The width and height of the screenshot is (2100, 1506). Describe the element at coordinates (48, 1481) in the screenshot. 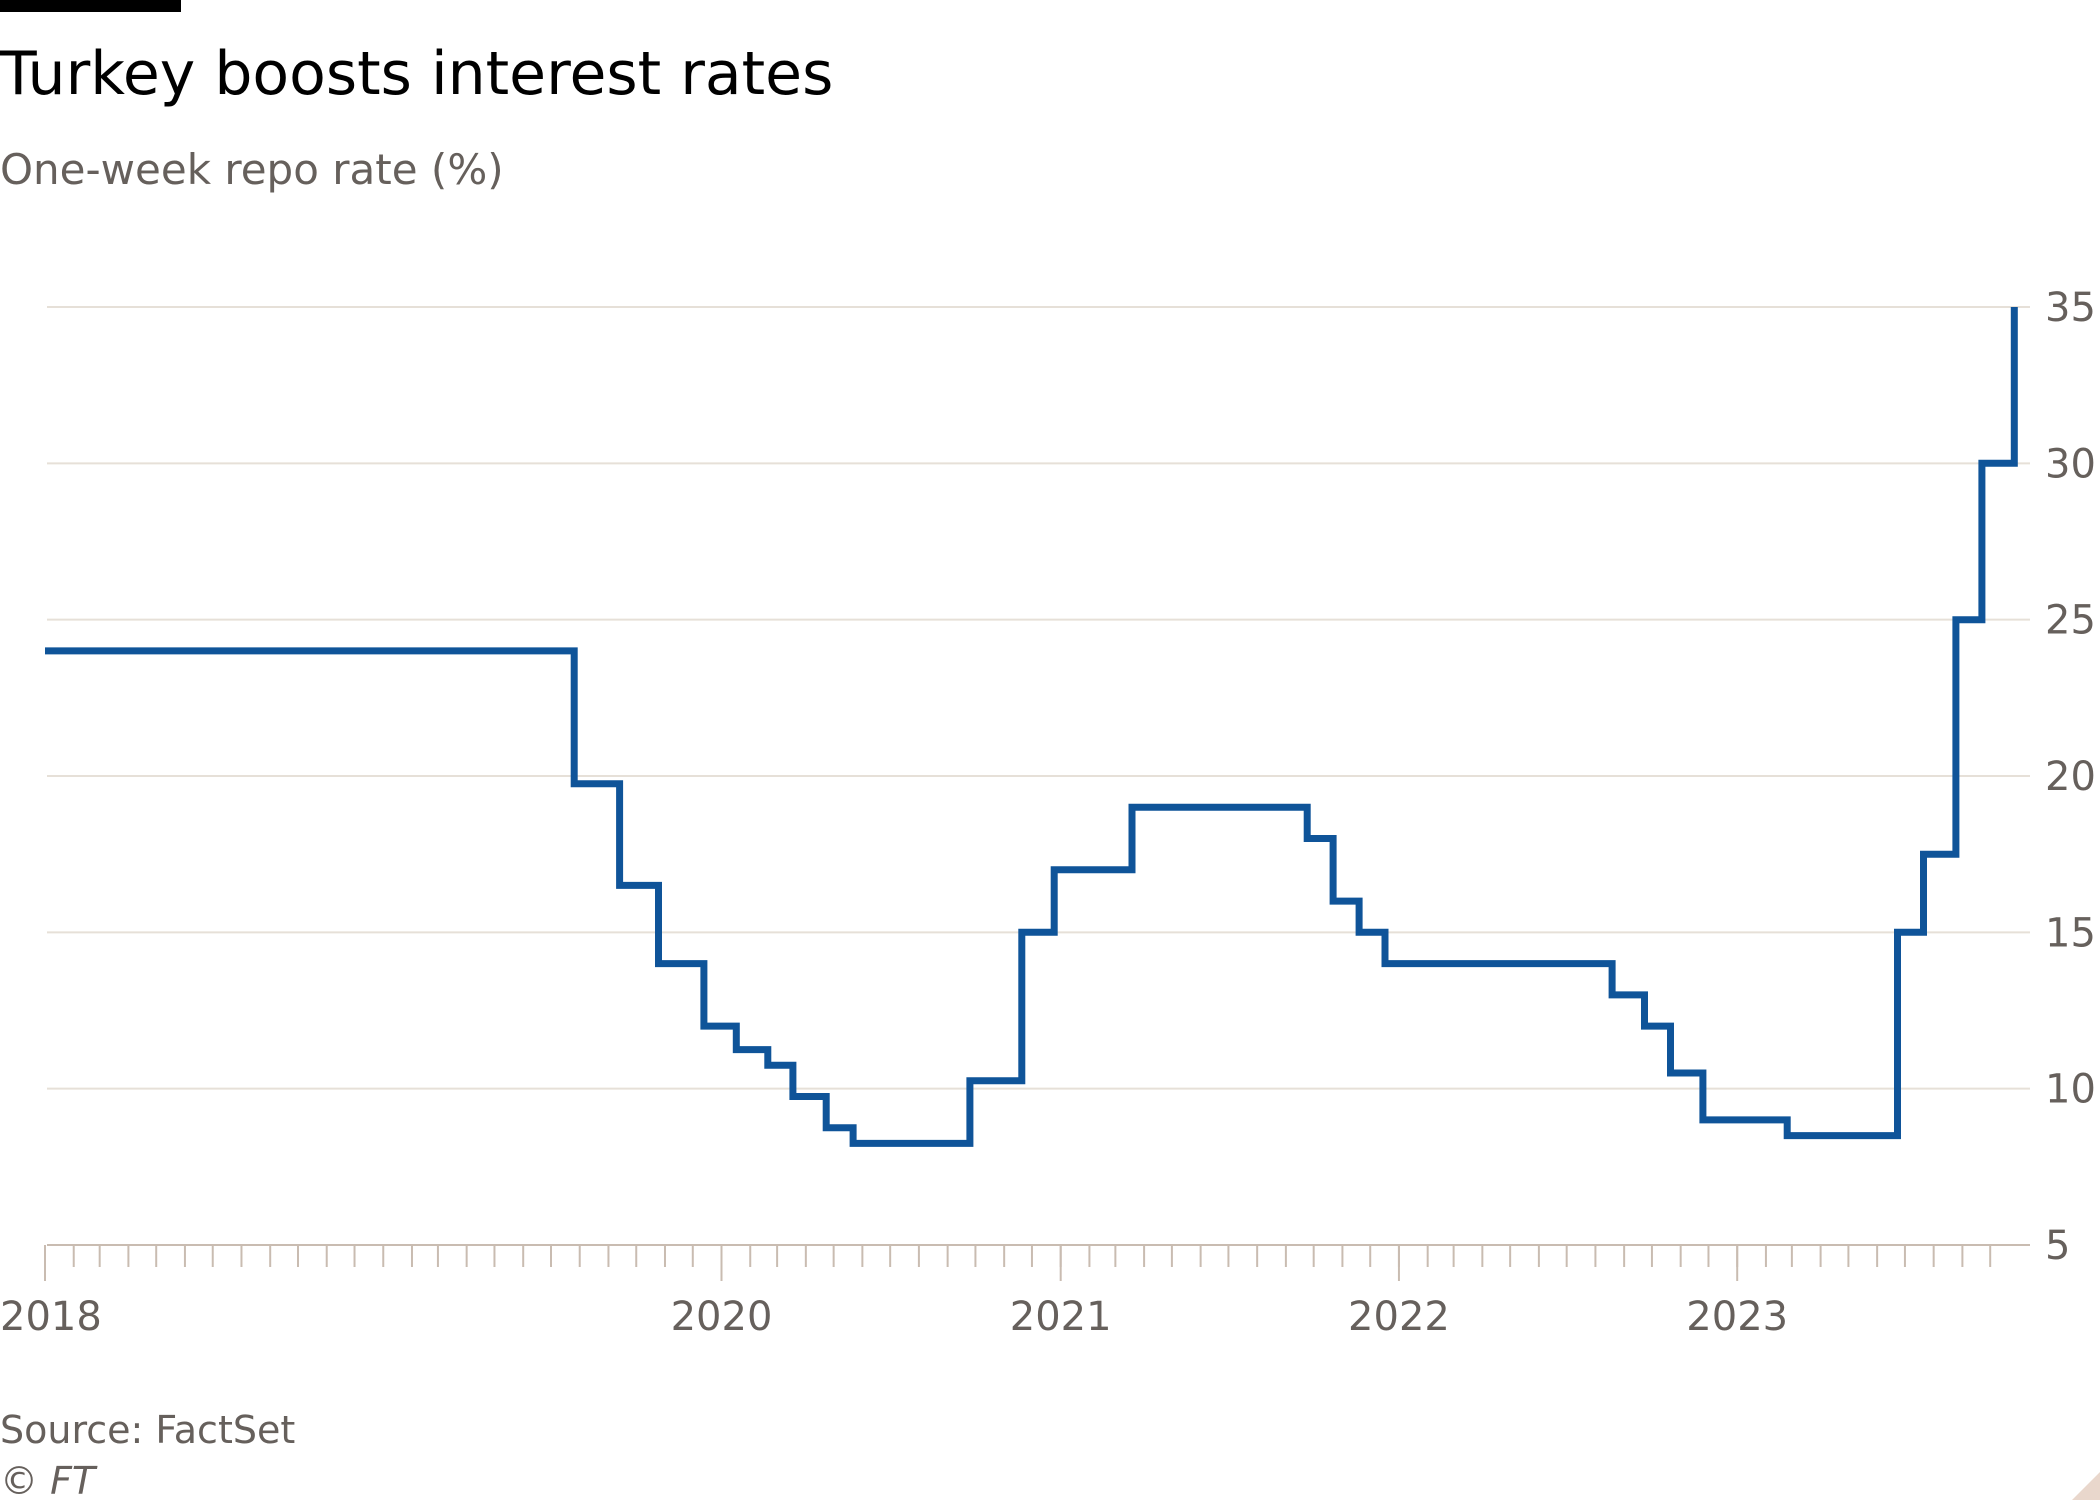

I see `copyright-note: © FT` at that location.